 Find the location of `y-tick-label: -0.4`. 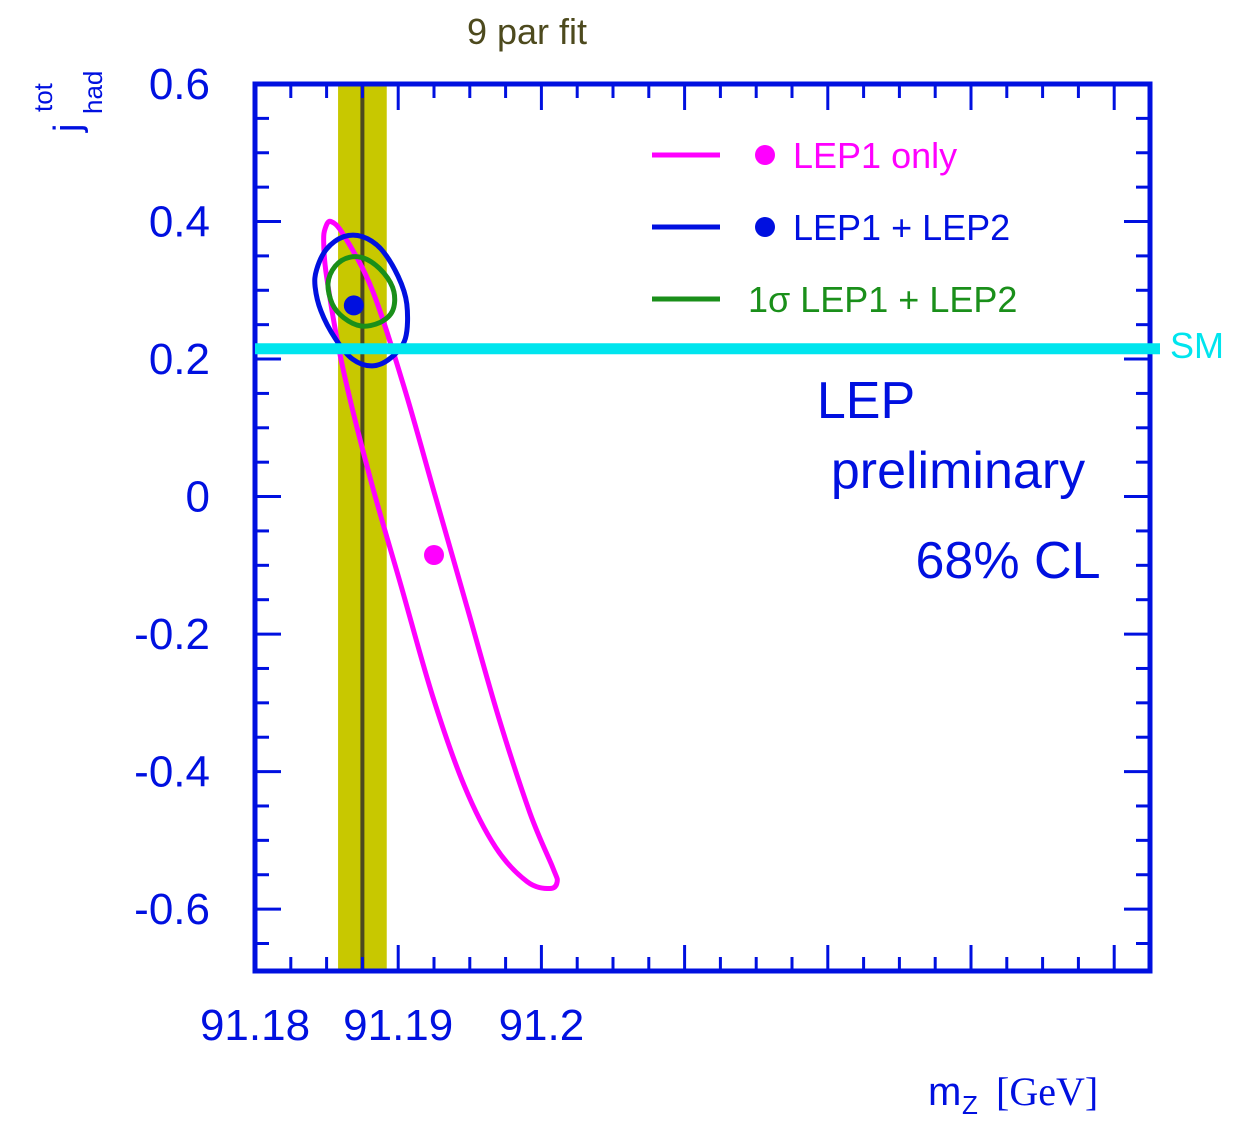

y-tick-label: -0.4 is located at coordinates (172, 772).